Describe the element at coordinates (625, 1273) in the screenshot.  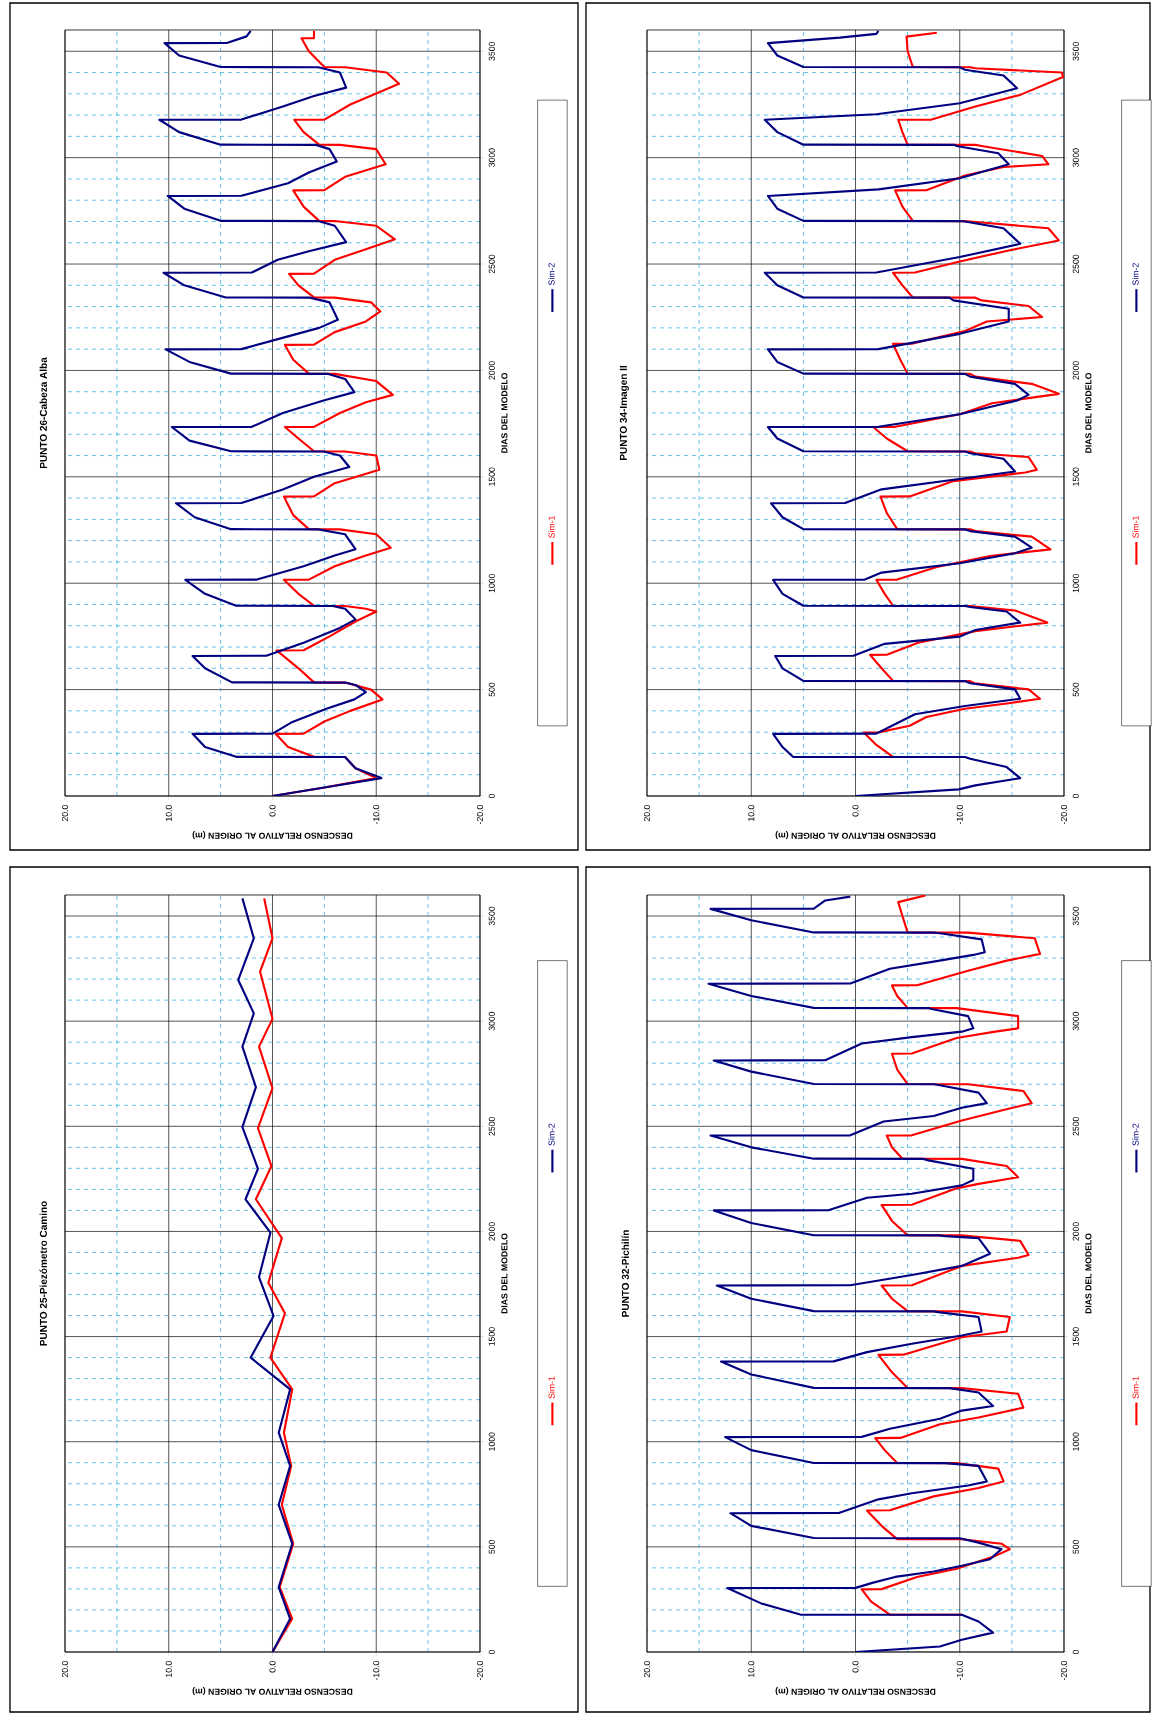
I see `text: PUNTO 32-Pichilín` at that location.